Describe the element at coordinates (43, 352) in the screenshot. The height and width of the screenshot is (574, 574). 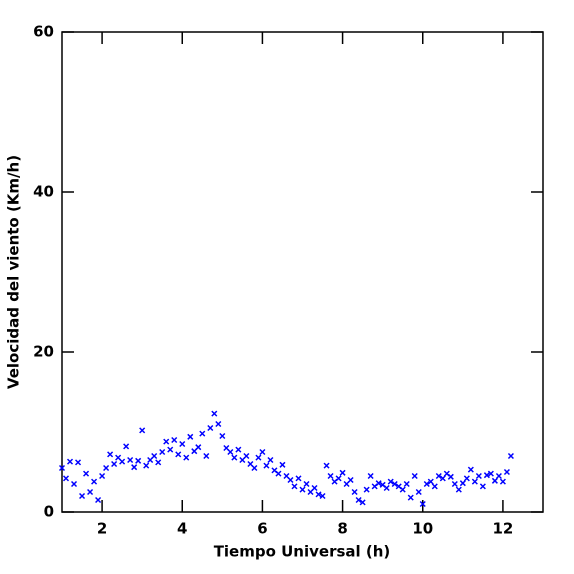
I see `y-tick-label: 20` at that location.